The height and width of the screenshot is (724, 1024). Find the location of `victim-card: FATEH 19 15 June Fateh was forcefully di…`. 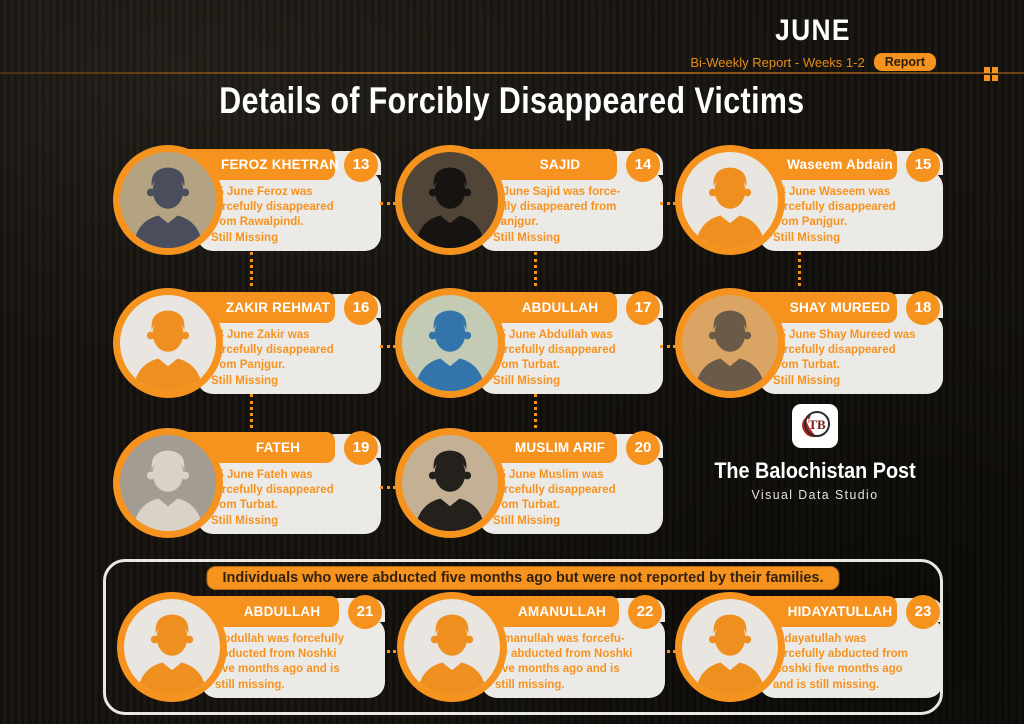

victim-card: FATEH 19 15 June Fateh was forcefully di… is located at coordinates (247, 483).